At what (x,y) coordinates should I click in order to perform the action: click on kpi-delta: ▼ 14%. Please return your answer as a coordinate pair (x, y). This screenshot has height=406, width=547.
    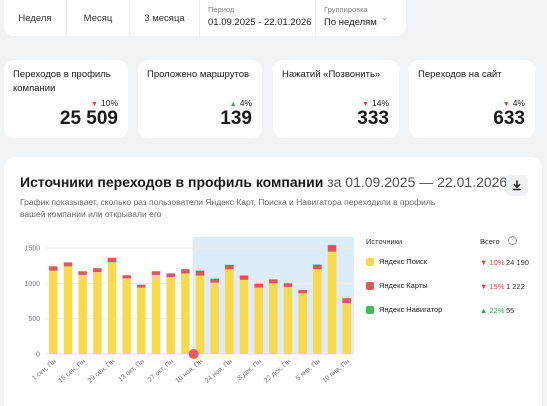
    Looking at the image, I should click on (375, 103).